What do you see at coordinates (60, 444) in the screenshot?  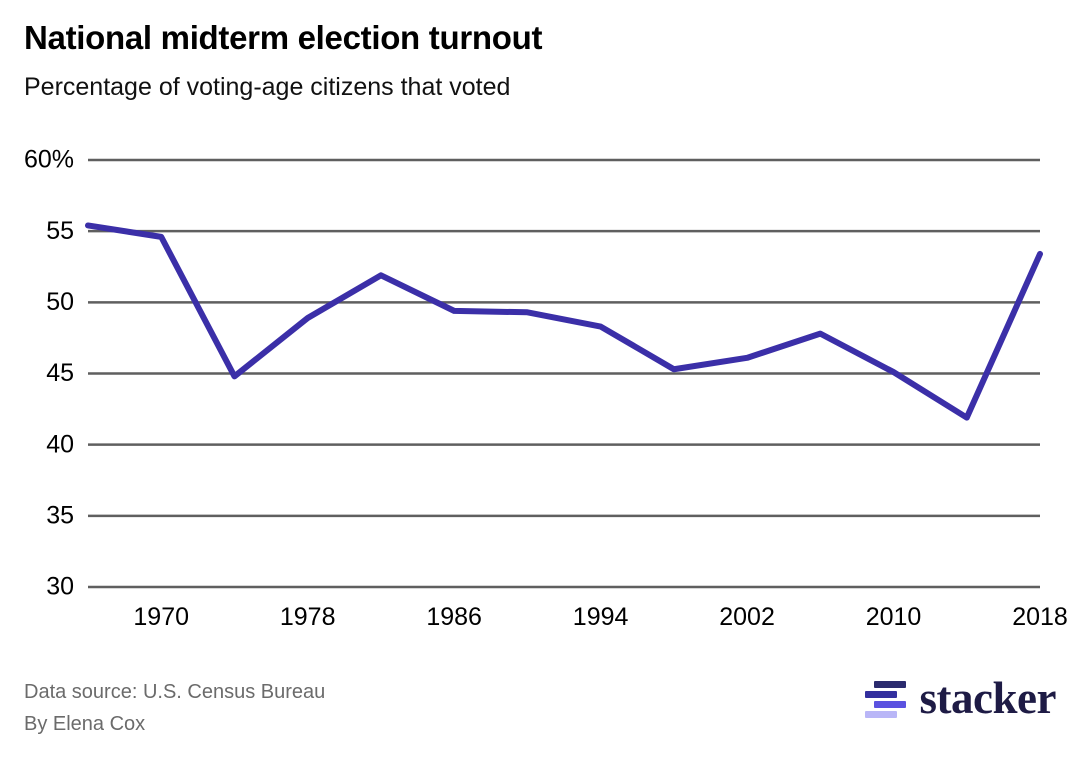 I see `y-axis-tick-label: 40` at bounding box center [60, 444].